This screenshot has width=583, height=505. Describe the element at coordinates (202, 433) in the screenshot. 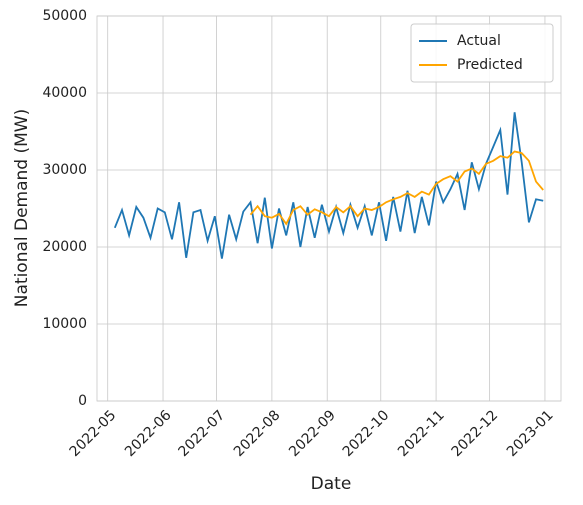

I see `x-tick-label: 2022-07` at that location.